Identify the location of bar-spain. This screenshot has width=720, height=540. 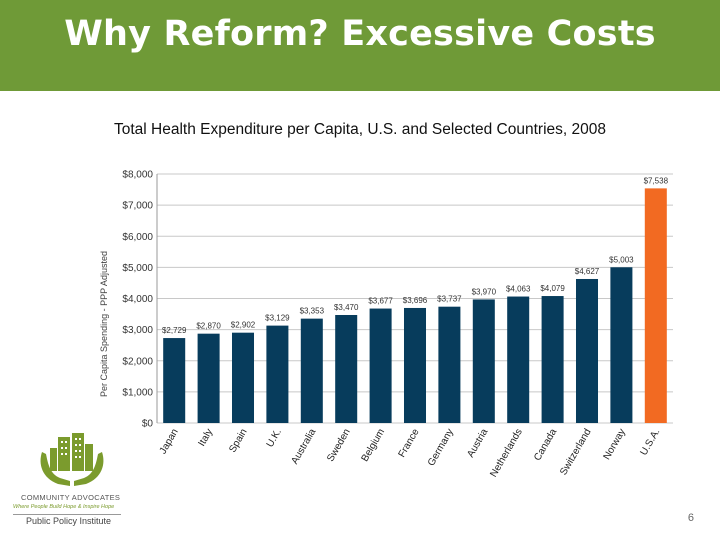
(243, 377).